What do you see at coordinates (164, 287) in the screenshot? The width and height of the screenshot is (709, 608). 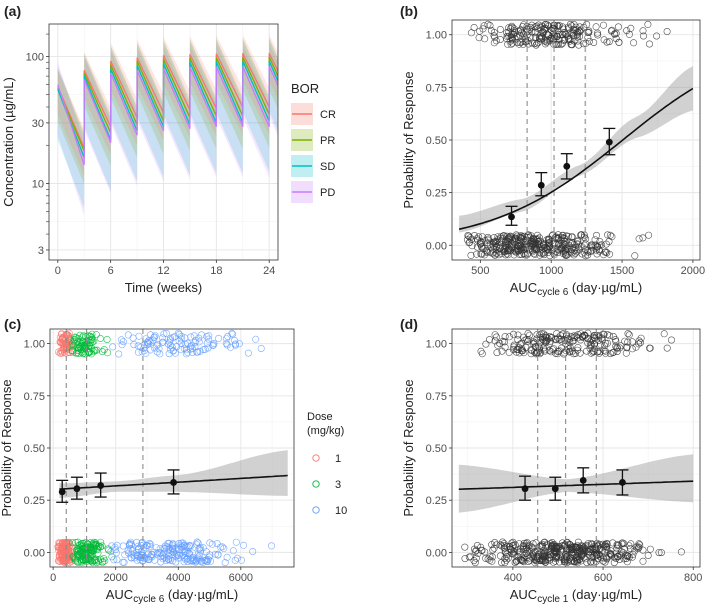 I see `x-axis-label: Time (weeks)` at bounding box center [164, 287].